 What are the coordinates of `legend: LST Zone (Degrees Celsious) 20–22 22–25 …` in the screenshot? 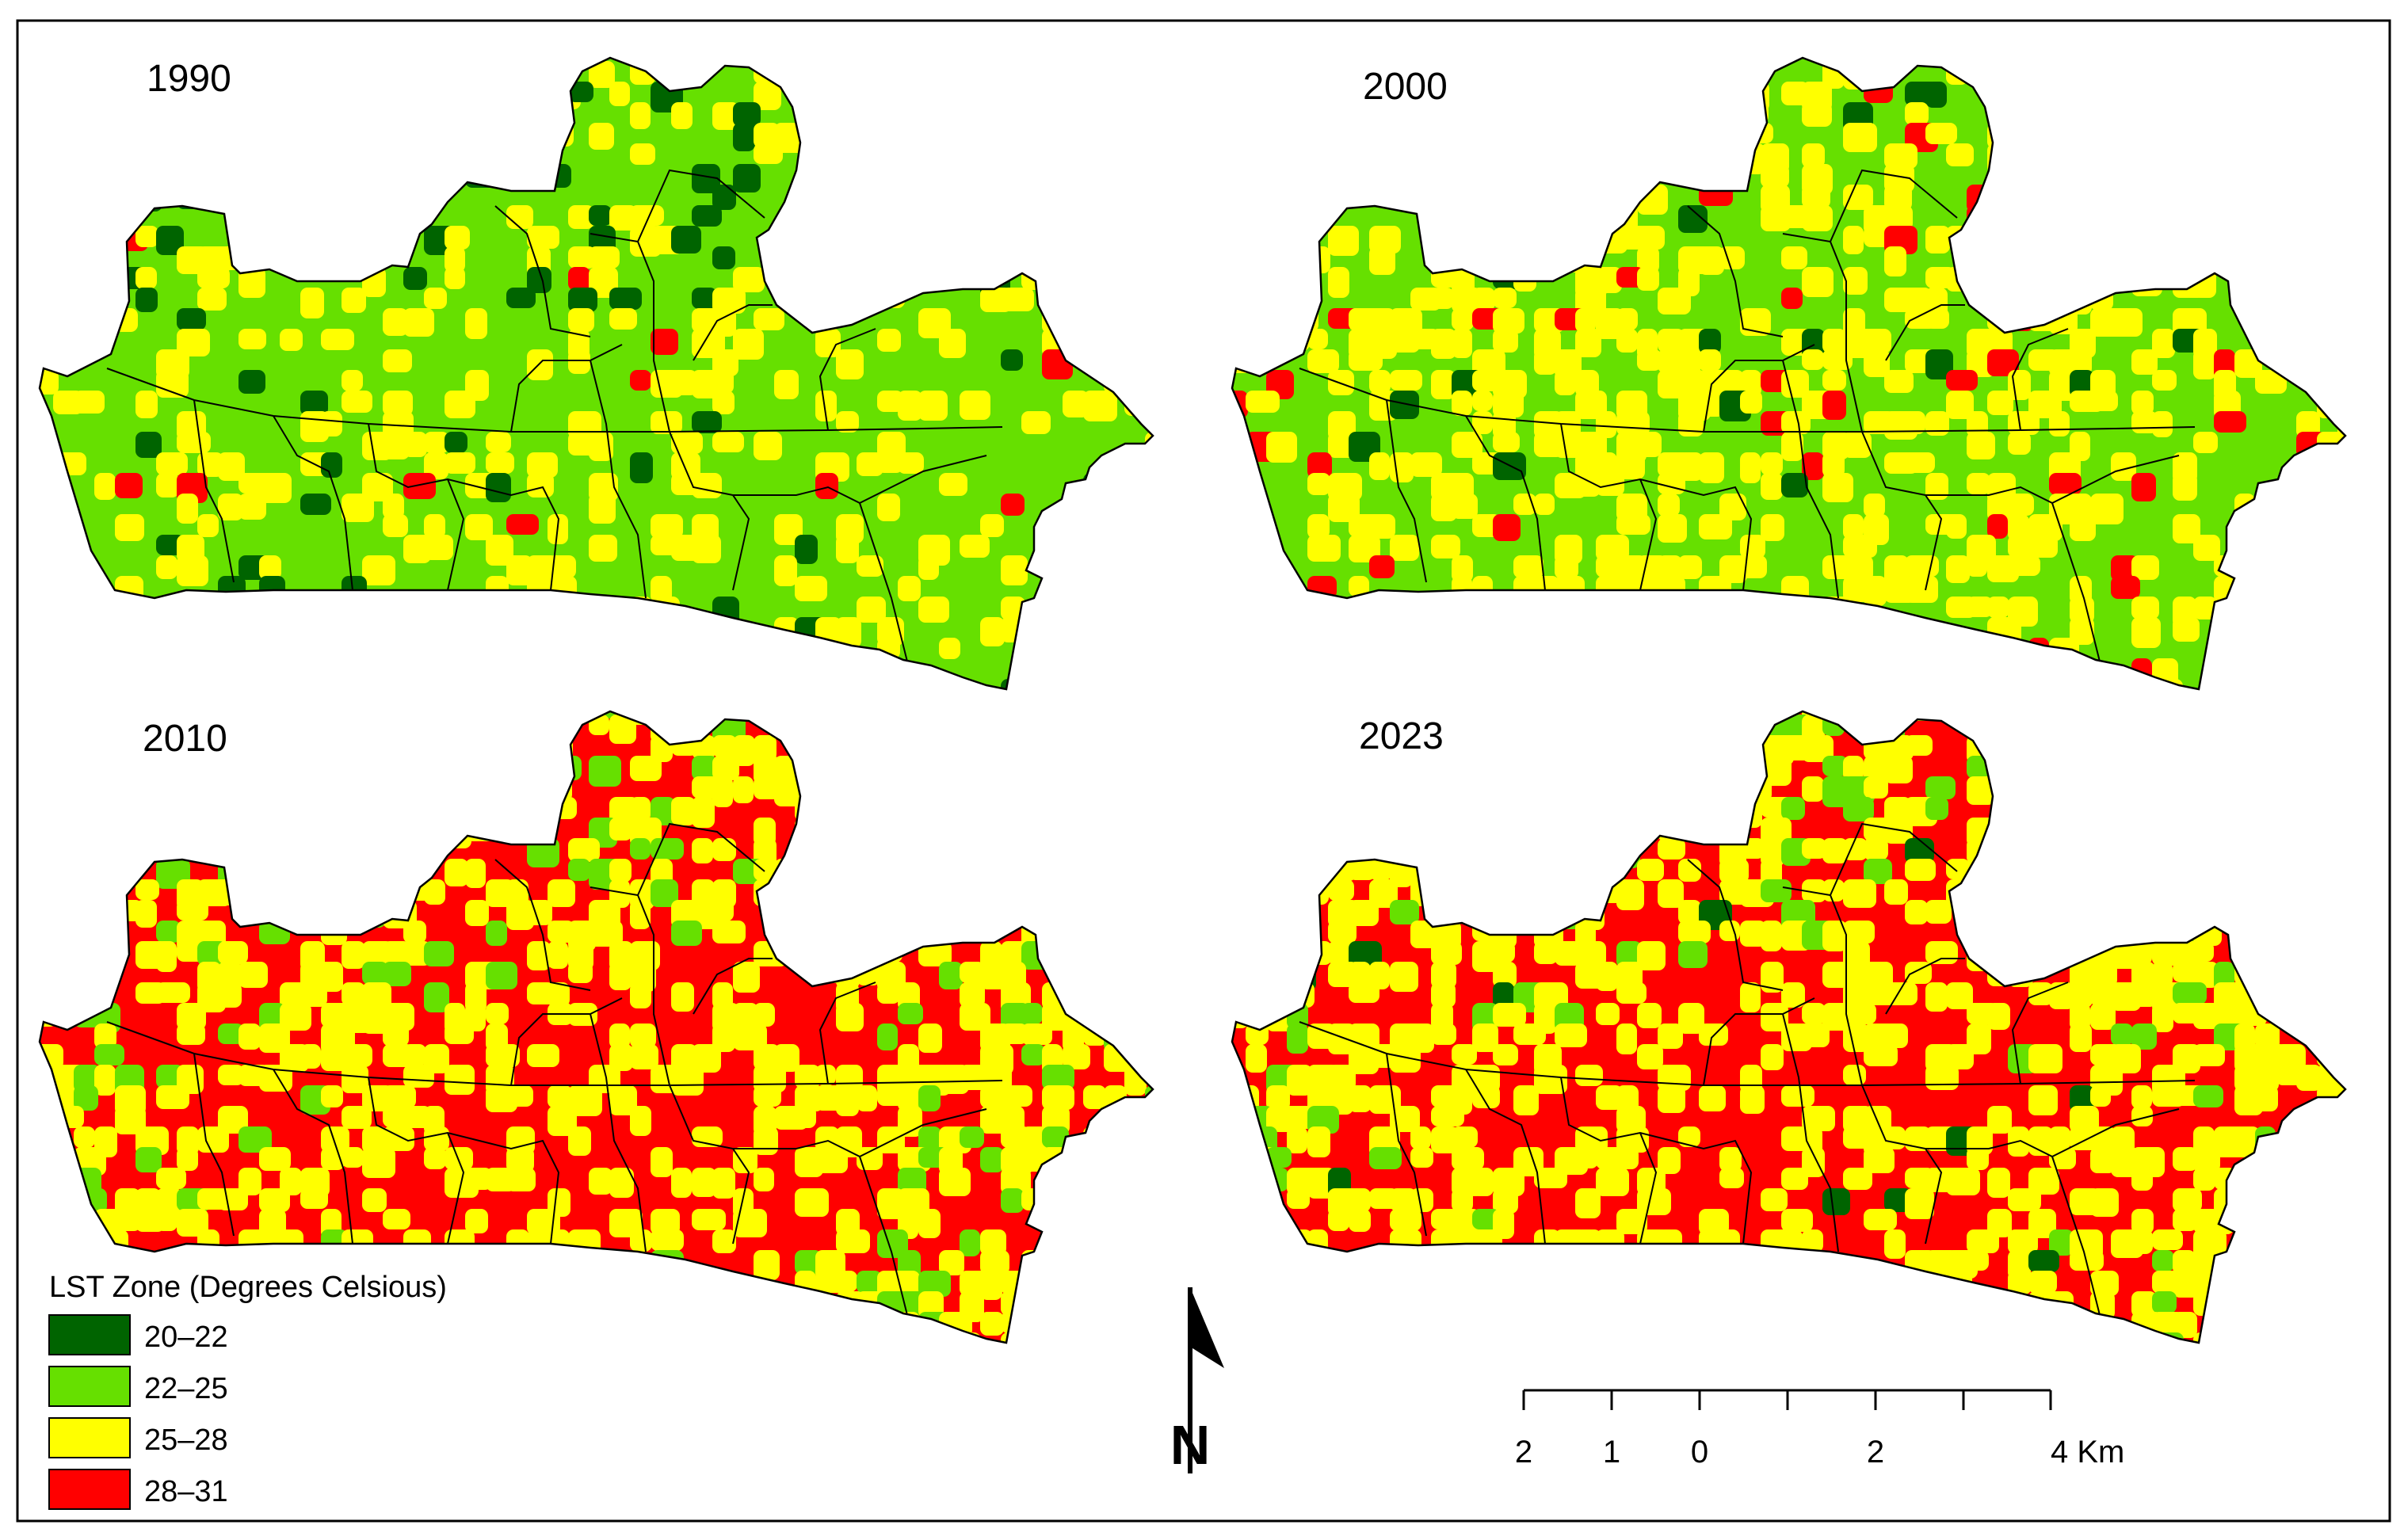 It's located at (247, 1390).